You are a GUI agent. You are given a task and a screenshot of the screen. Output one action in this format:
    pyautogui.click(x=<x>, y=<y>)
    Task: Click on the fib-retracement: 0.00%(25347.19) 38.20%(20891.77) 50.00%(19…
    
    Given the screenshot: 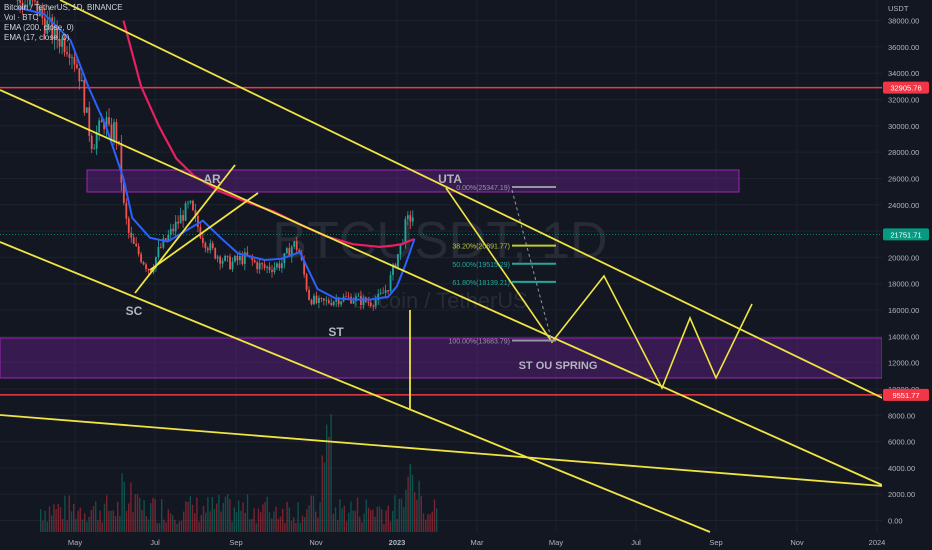 What is the action you would take?
    pyautogui.click(x=502, y=265)
    